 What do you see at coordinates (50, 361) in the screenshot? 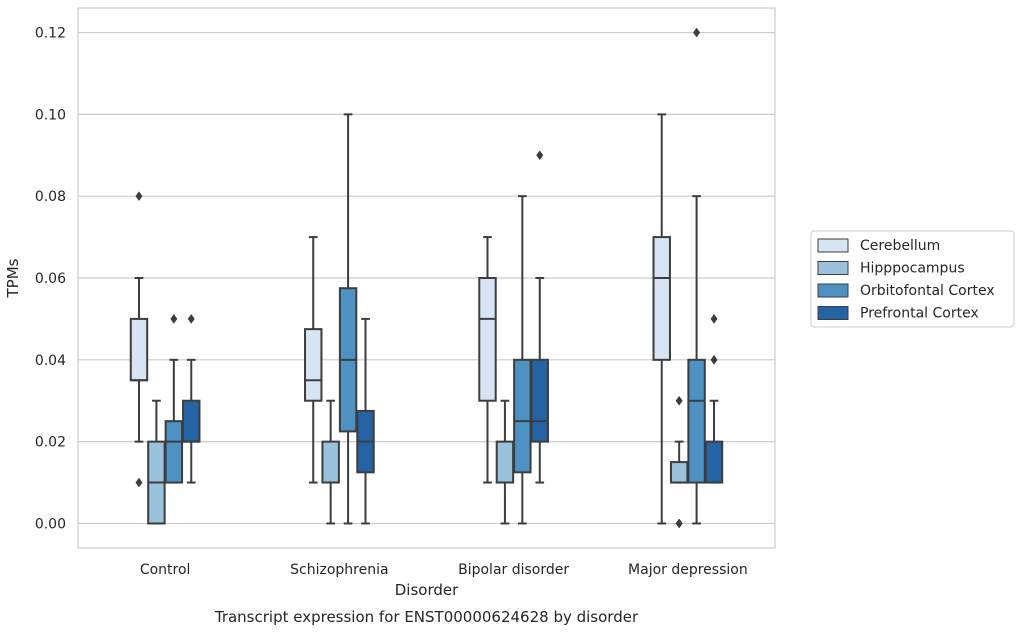
I see `y-tick-label: 0.04` at bounding box center [50, 361].